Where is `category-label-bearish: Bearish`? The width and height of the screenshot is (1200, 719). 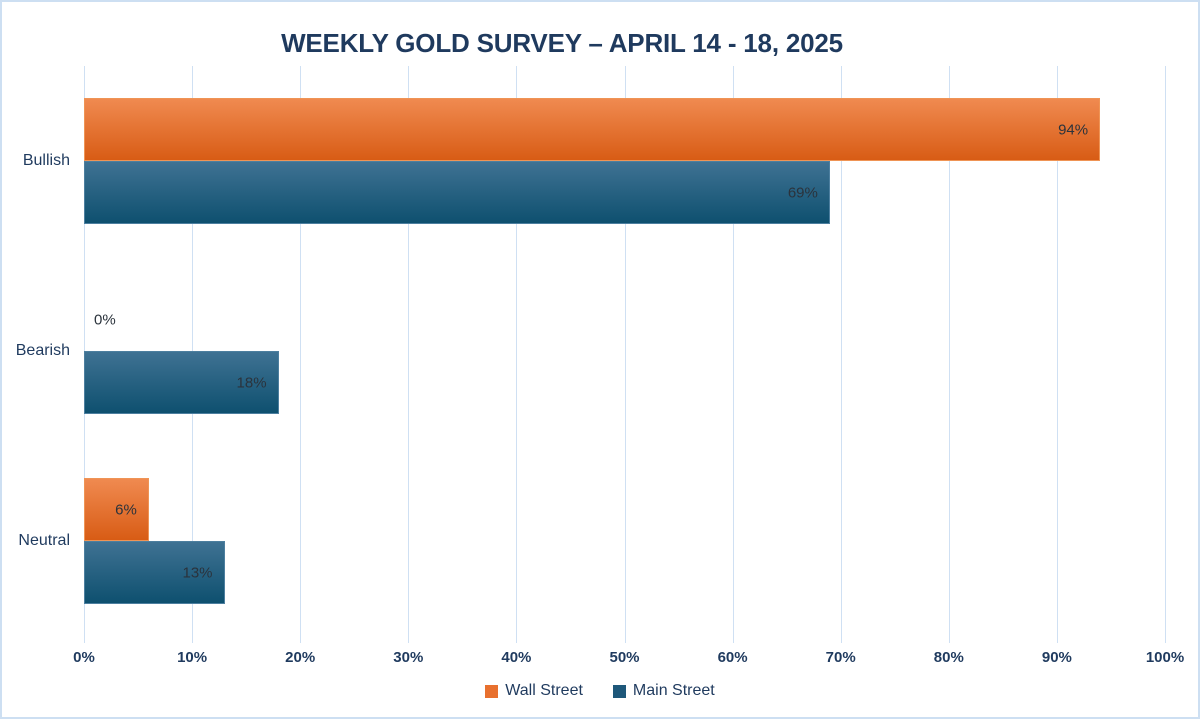 category-label-bearish: Bearish is located at coordinates (42, 350).